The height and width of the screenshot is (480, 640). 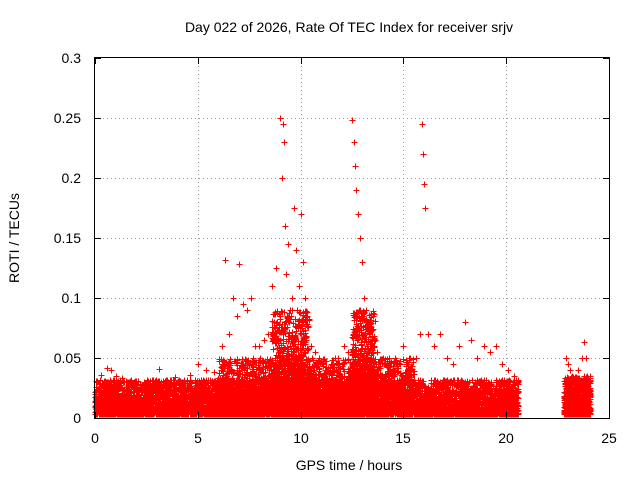 I want to click on y-tick-label: 0.3, so click(x=72, y=58).